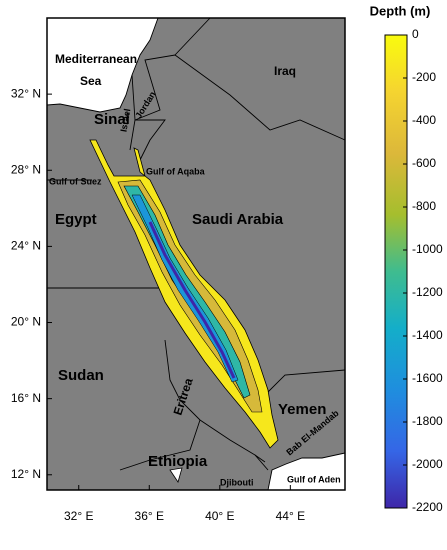 The image size is (447, 550). Describe the element at coordinates (400, 10) in the screenshot. I see `colorbar-title: Depth (m)` at that location.